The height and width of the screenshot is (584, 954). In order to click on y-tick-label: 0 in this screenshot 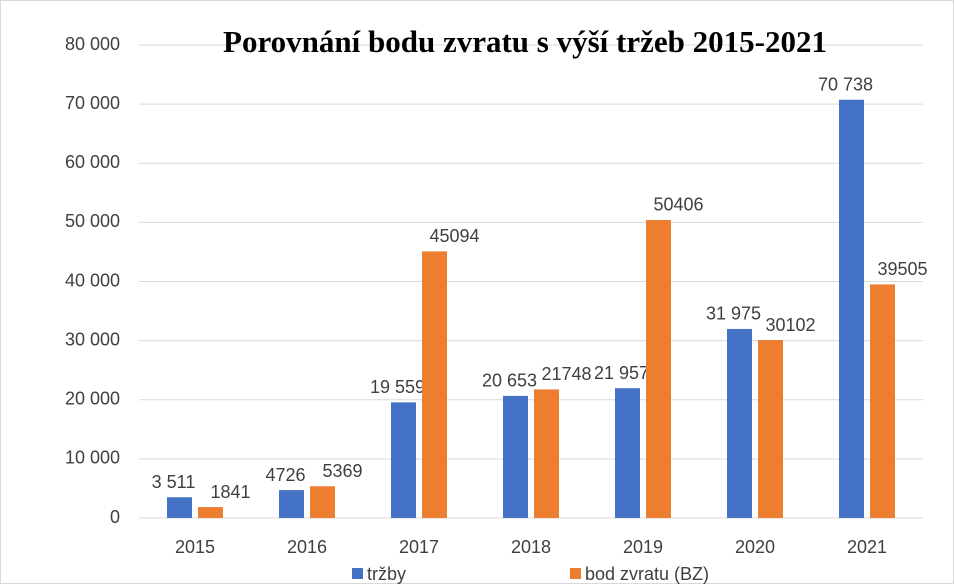, I will do `click(115, 517)`.